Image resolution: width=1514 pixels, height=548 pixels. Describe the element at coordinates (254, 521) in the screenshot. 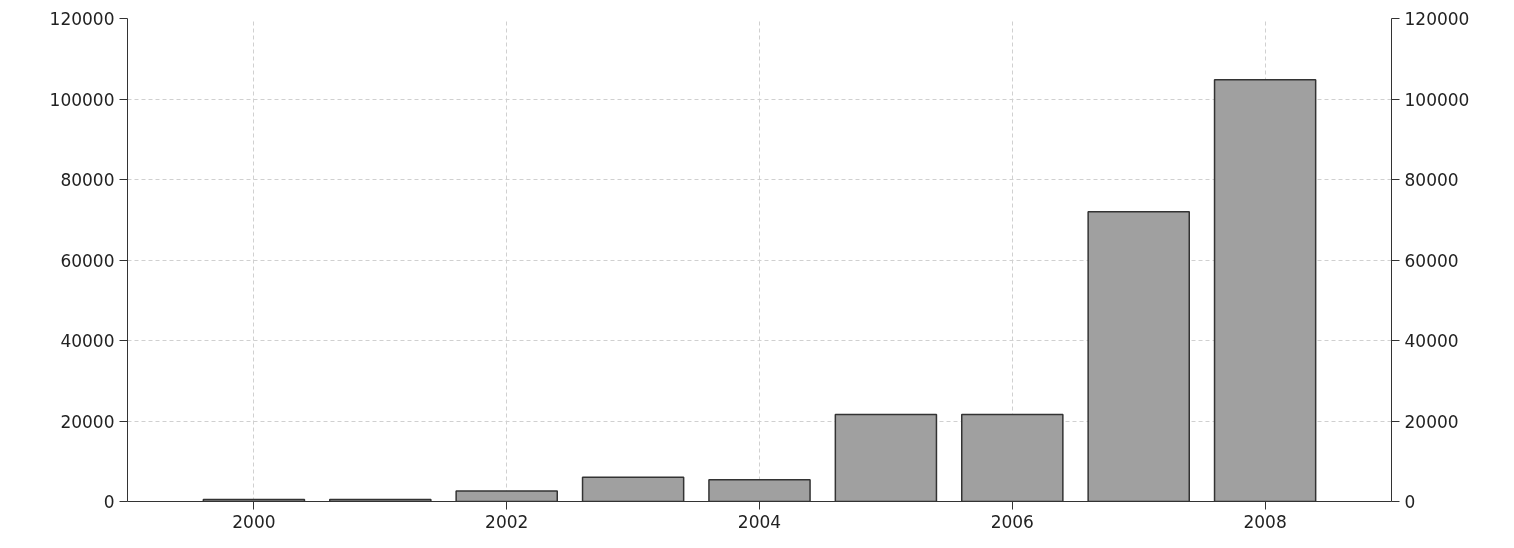

I see `x-tick-label: 2000` at that location.